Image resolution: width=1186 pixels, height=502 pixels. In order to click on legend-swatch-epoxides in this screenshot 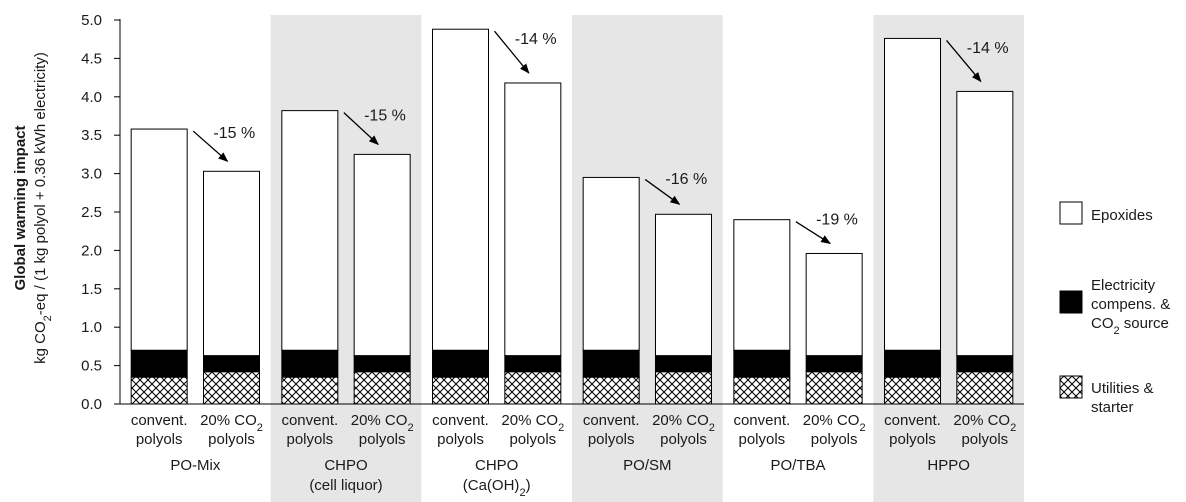, I will do `click(1071, 213)`.